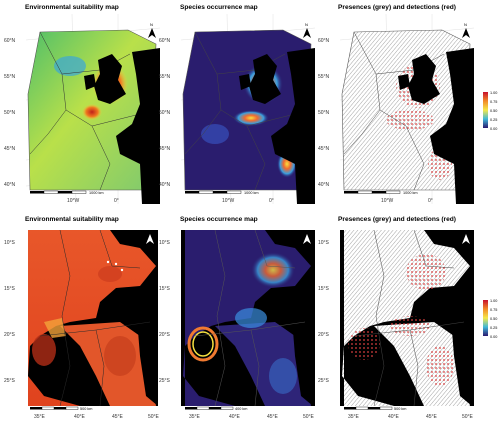 The height and width of the screenshot is (425, 500). I want to click on svg-text: 400 km, so click(241, 409).